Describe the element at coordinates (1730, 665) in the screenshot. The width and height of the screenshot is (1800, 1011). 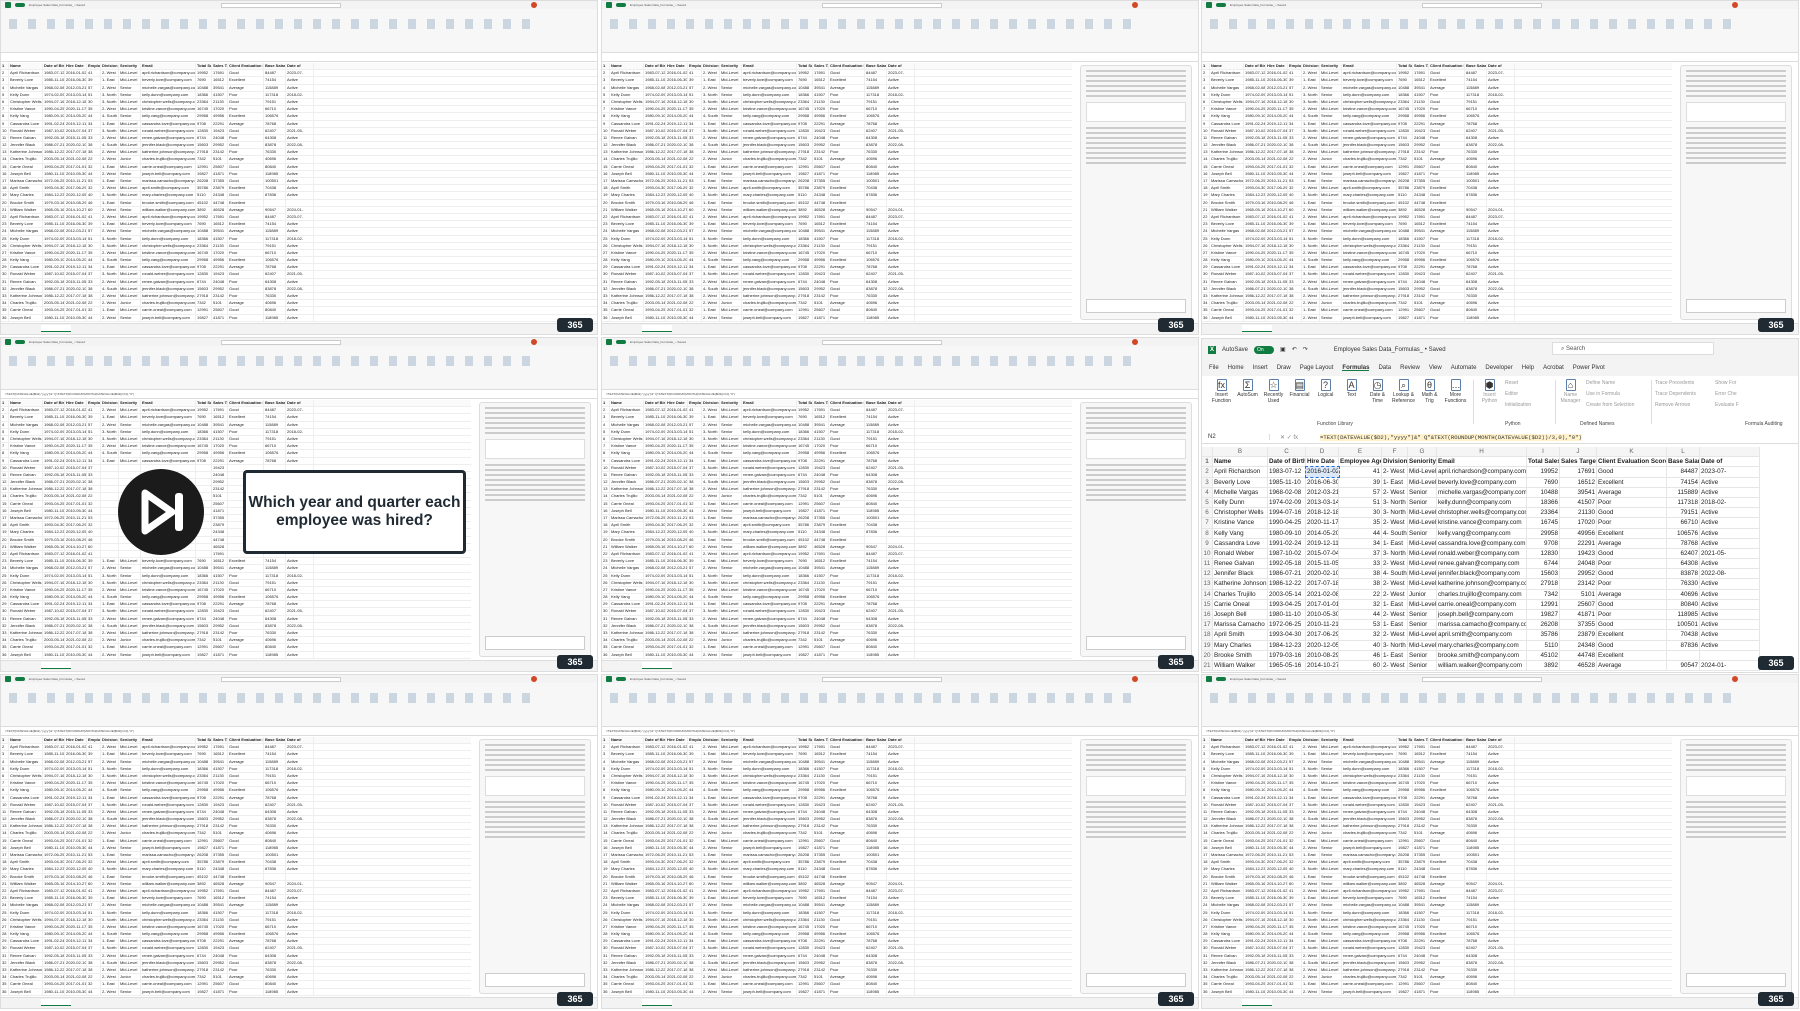
I see `cell: 2024-01-` at that location.